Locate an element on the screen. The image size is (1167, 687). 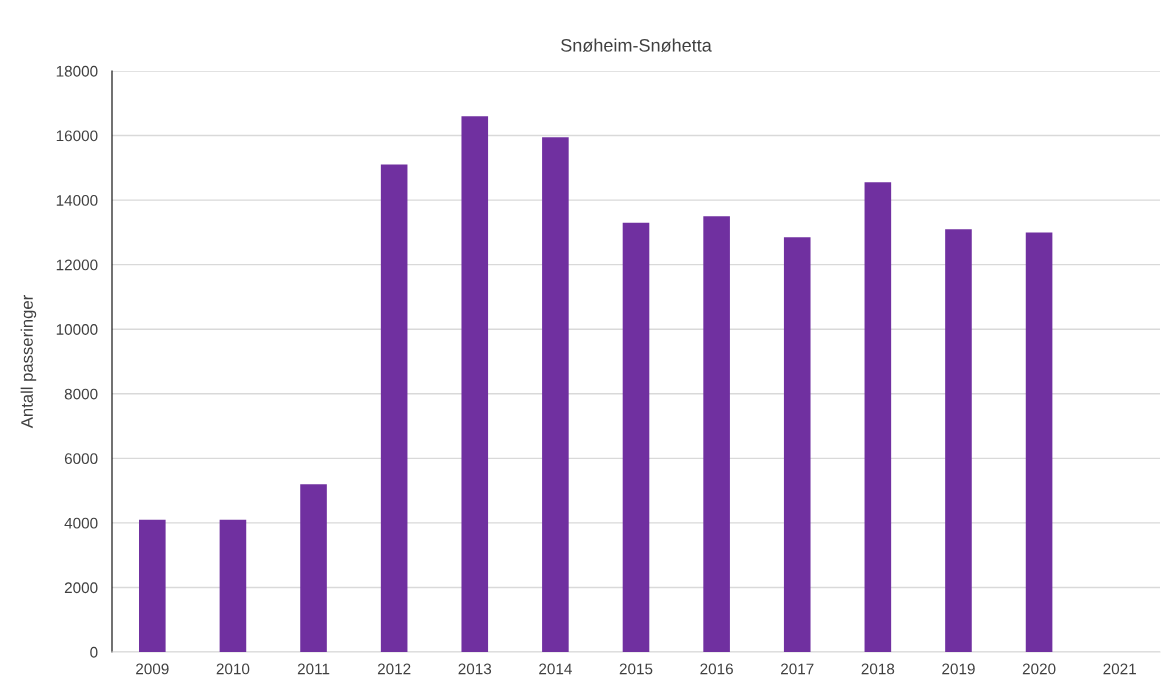
x-tick-label: 2010 is located at coordinates (233, 669).